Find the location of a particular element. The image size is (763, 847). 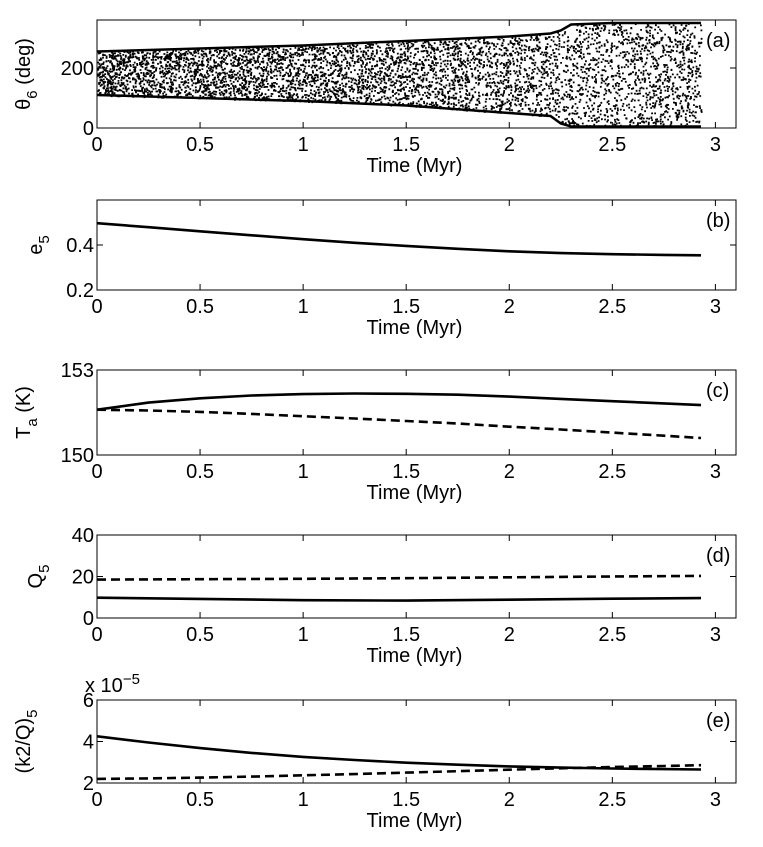

y-axis-title: θ6 (deg) is located at coordinates (27, 74).